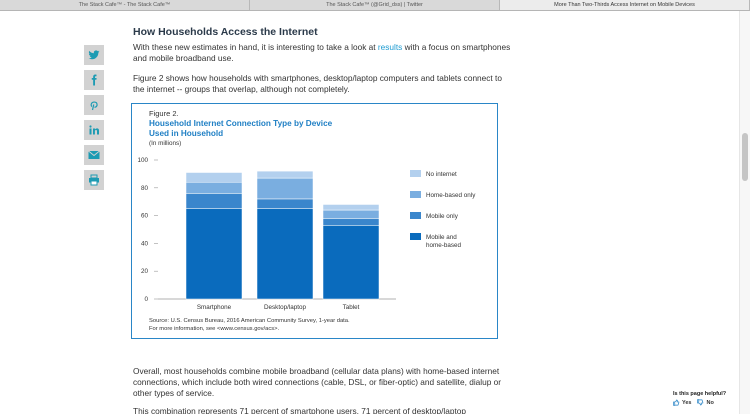  What do you see at coordinates (146, 299) in the screenshot?
I see `y-tick-label: 0` at bounding box center [146, 299].